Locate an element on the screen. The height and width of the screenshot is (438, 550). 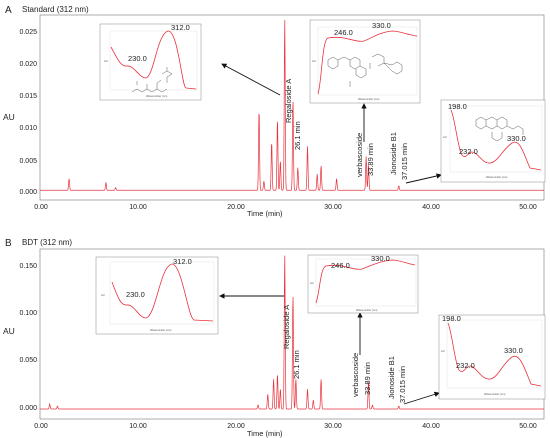
panel-a-inset-verbascoside: 246.0 330.0 Wavenumber (nm) AU is located at coordinates (365, 61).